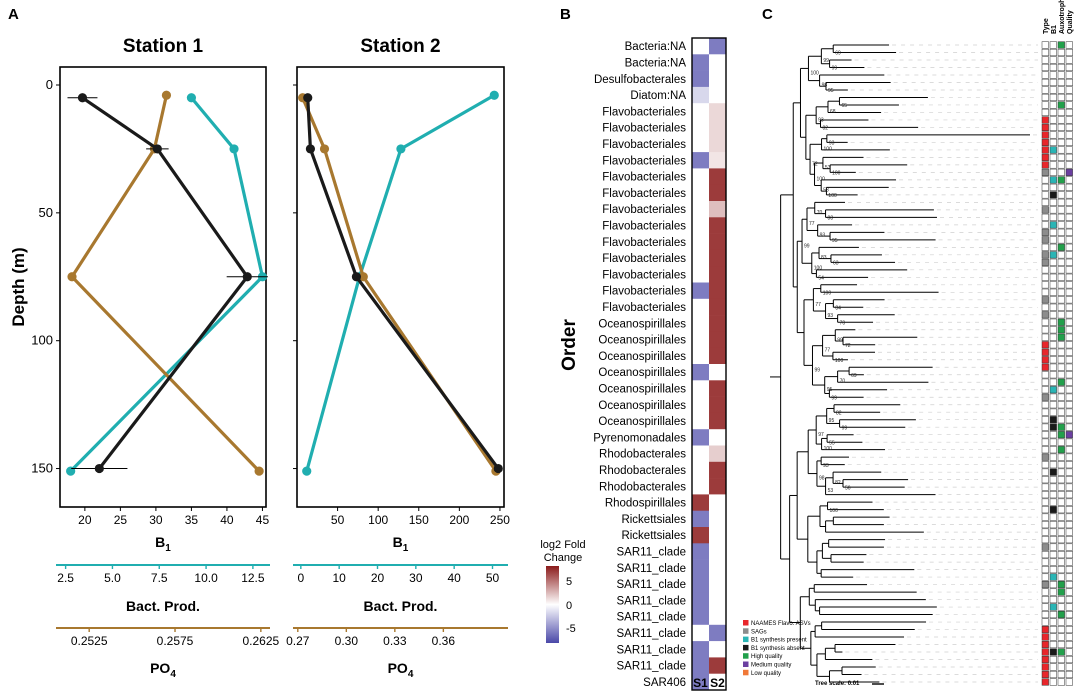  I want to click on heat-row-label: SAR11_clade, so click(651, 634).